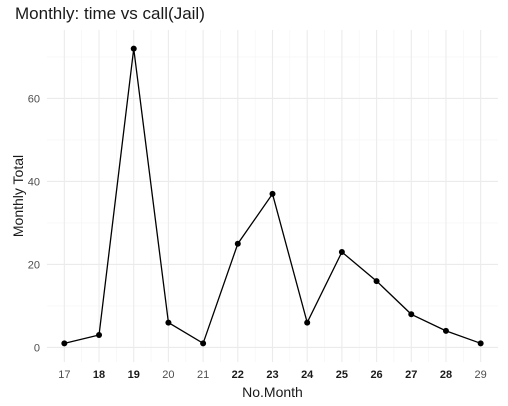  I want to click on y-tick-label: 40, so click(34, 182).